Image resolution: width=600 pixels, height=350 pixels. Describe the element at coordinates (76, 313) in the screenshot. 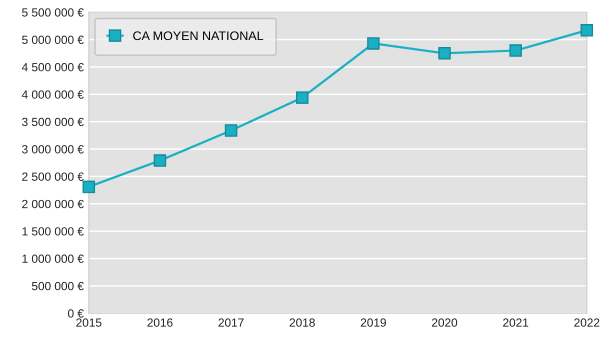

I see `y-tick-label: 0 €` at that location.